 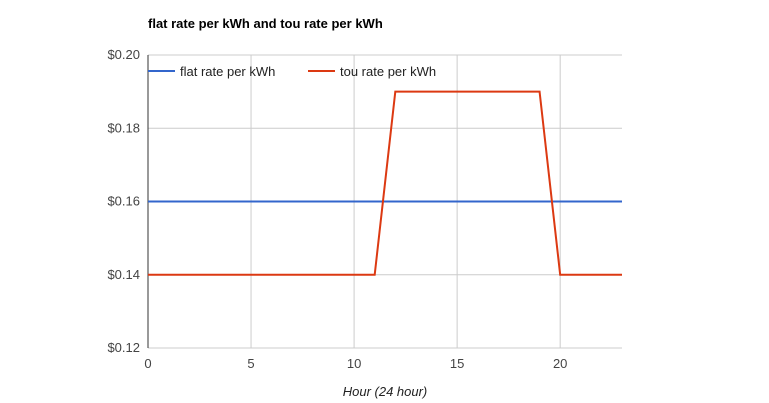 What do you see at coordinates (560, 363) in the screenshot?
I see `x-tick-label: 20` at bounding box center [560, 363].